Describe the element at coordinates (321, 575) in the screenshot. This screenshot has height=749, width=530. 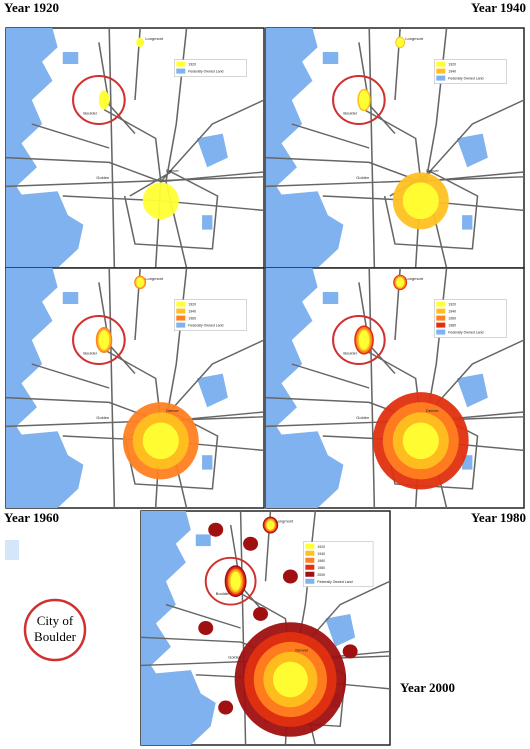
I see `legend-label: 2000` at that location.